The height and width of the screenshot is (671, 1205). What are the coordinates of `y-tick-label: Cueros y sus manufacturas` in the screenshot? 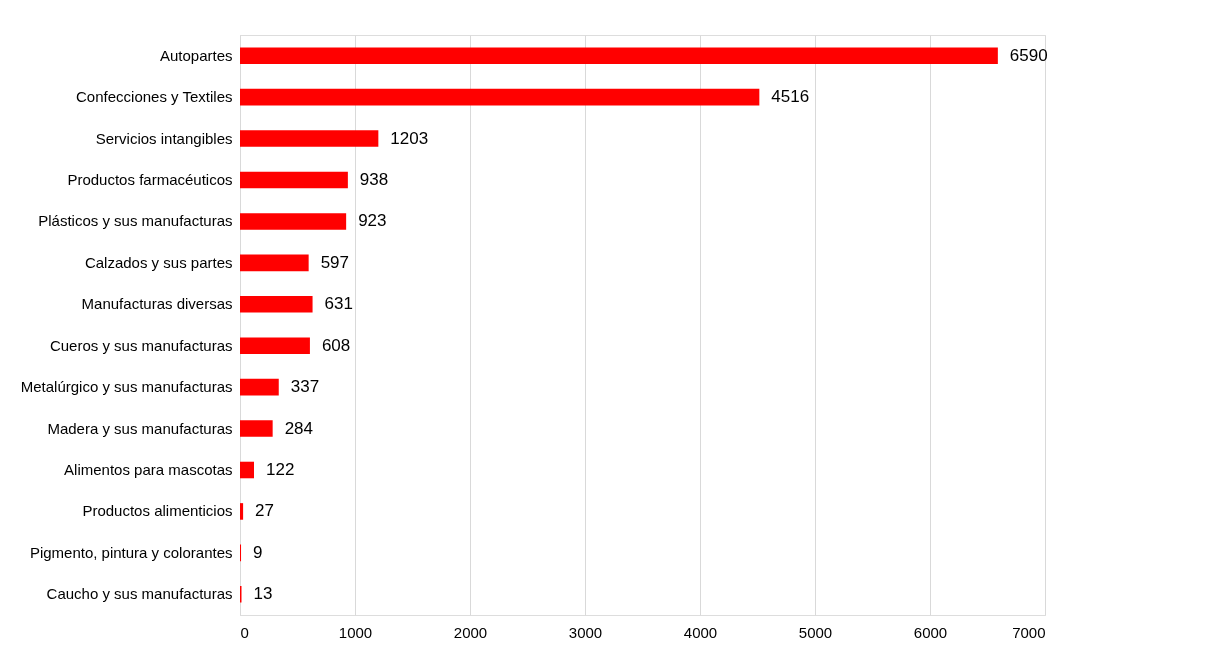 It's located at (141, 345).